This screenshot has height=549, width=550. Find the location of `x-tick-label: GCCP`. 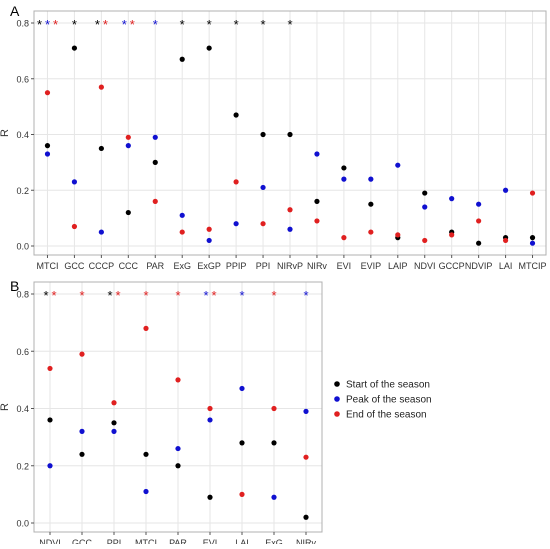

x-tick-label: GCCP is located at coordinates (452, 266).